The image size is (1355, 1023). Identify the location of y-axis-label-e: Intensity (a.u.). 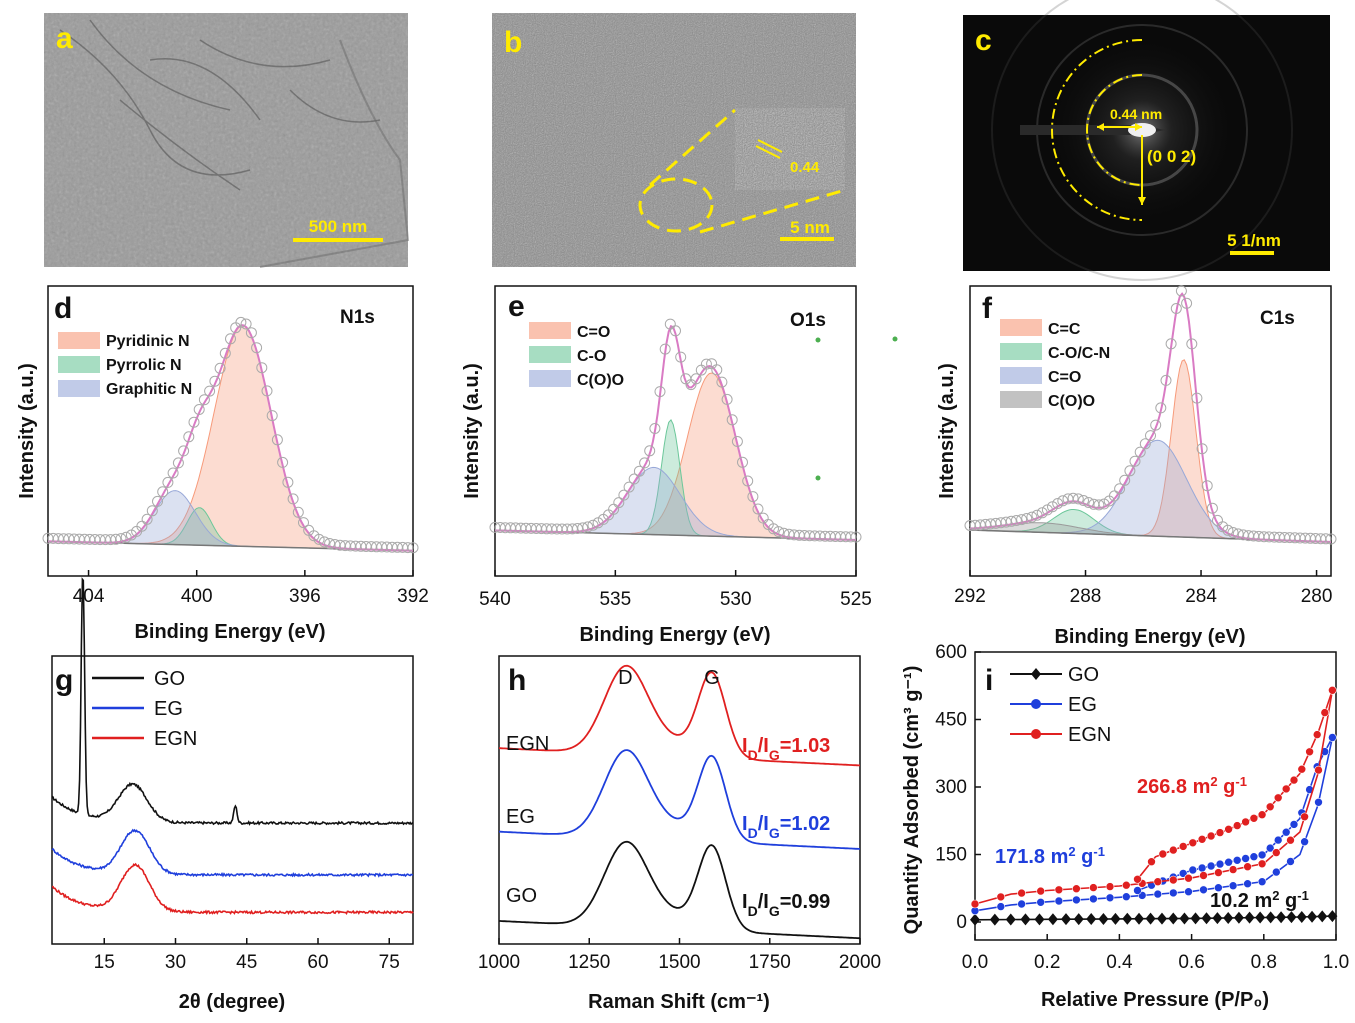
(472, 431).